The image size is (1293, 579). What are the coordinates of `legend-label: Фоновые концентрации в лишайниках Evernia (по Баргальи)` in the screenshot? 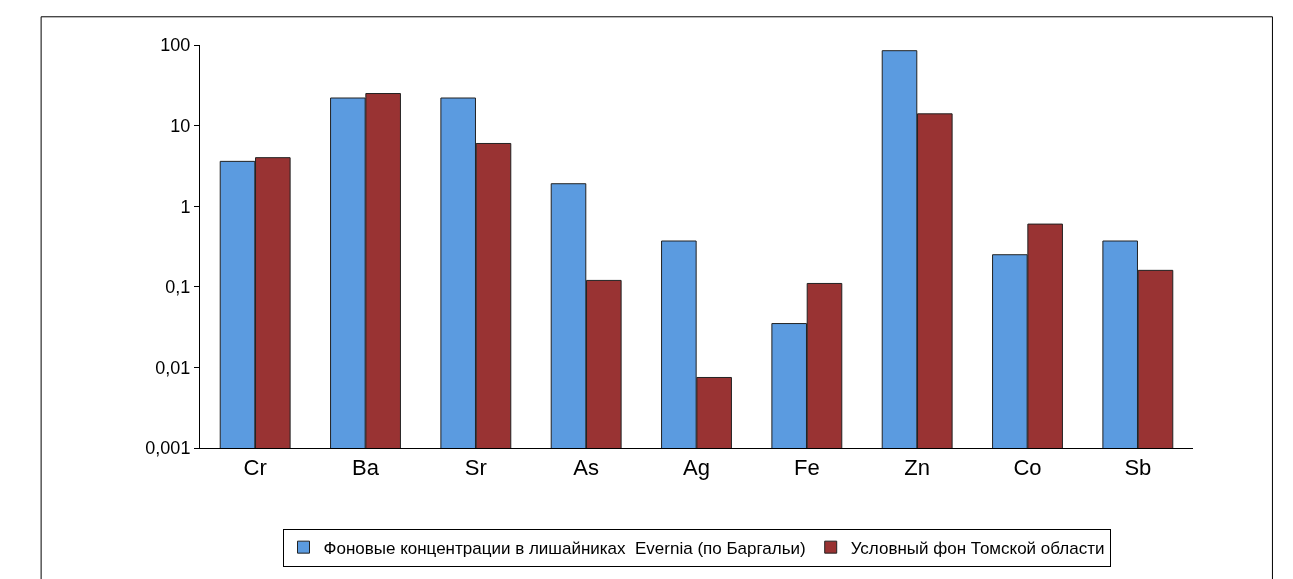 It's located at (564, 548).